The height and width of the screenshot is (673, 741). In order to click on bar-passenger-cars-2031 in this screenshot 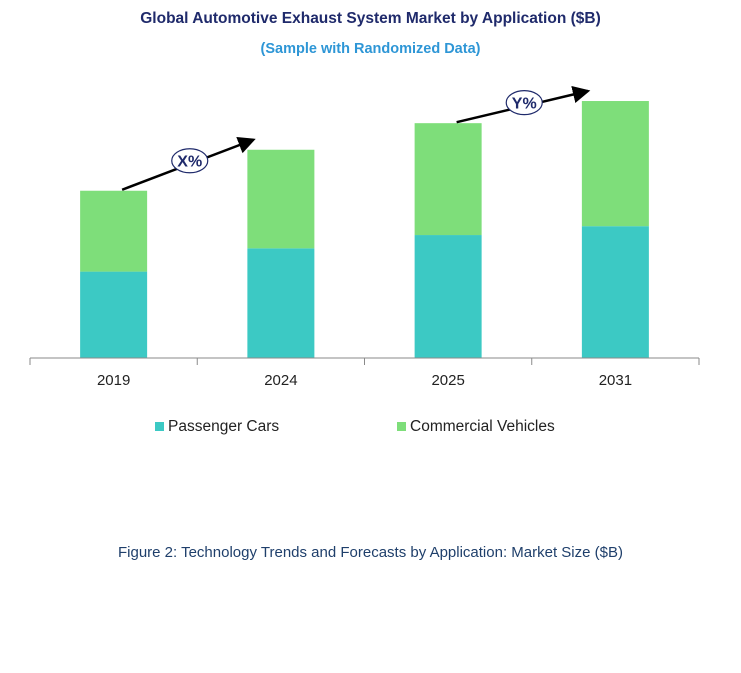, I will do `click(615, 292)`.